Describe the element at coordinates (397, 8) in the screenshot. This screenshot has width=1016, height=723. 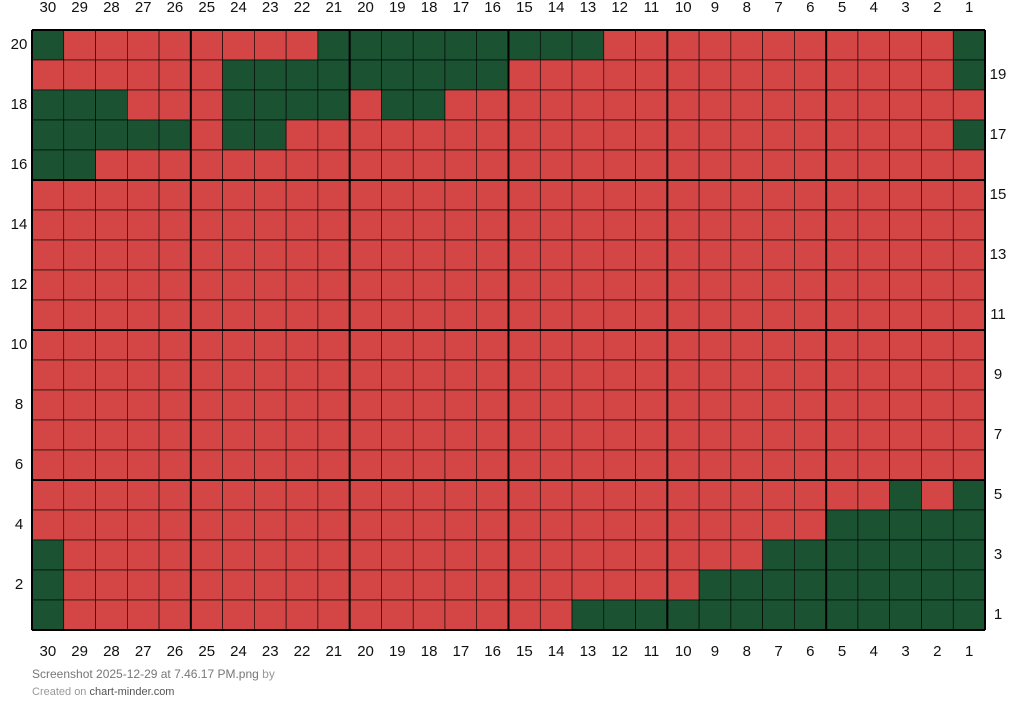
I see `column-label-top: 19` at that location.